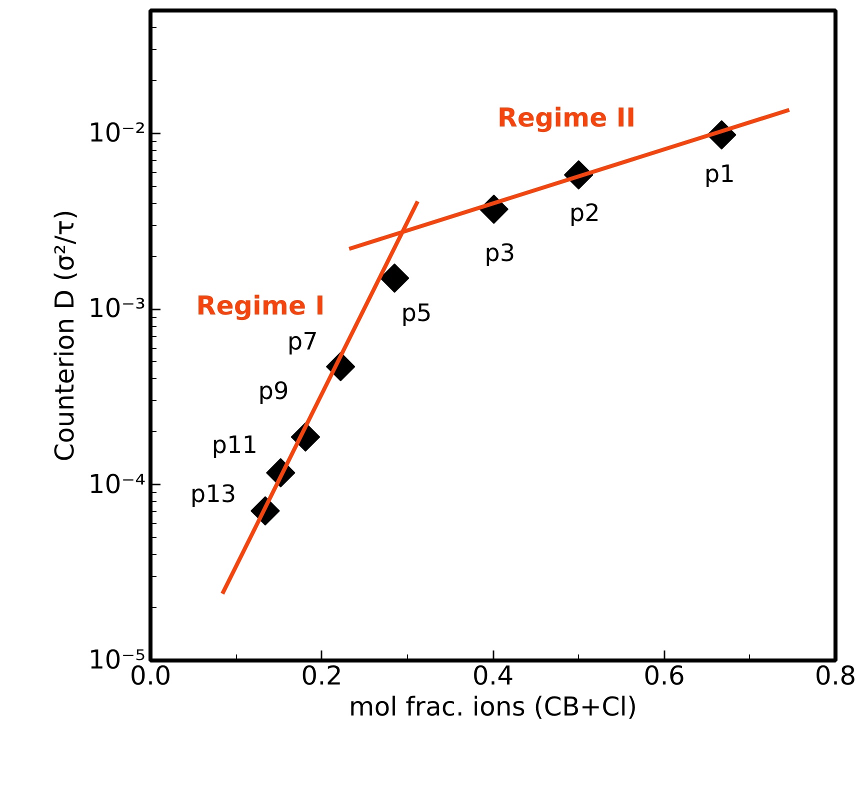 The width and height of the screenshot is (868, 789). What do you see at coordinates (664, 677) in the screenshot?
I see `x-tick-label: 0.6` at bounding box center [664, 677].